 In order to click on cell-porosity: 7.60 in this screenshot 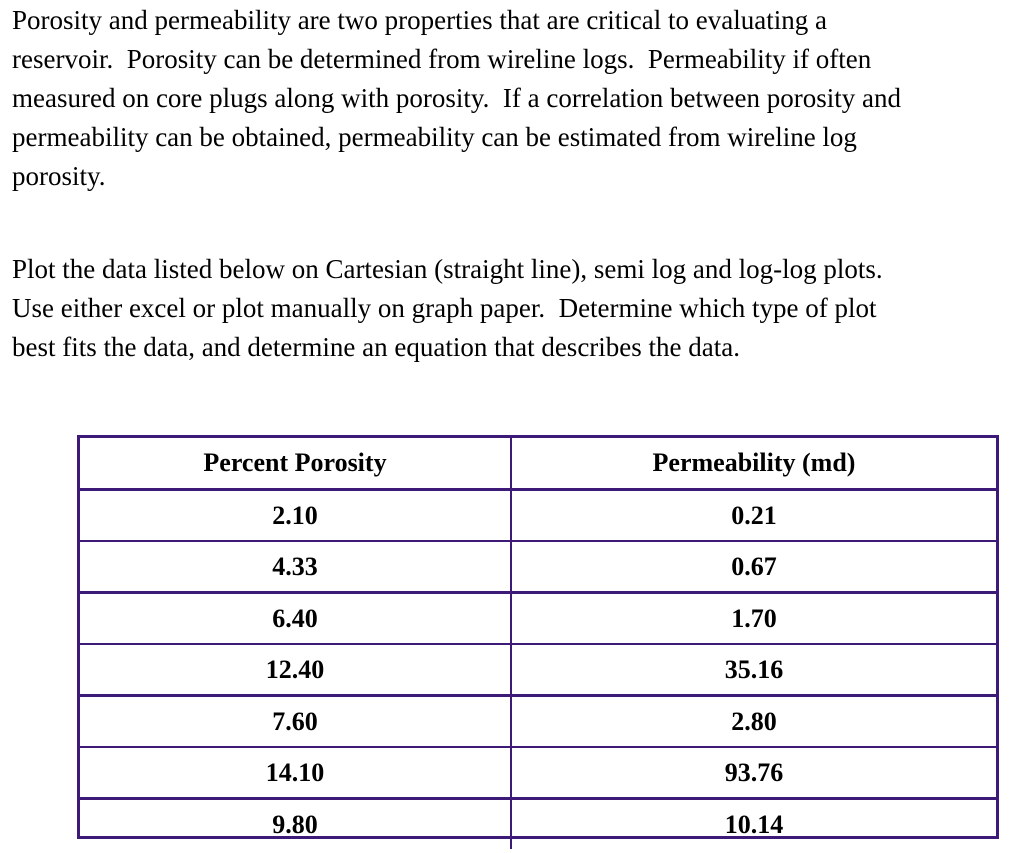, I will do `click(296, 721)`.